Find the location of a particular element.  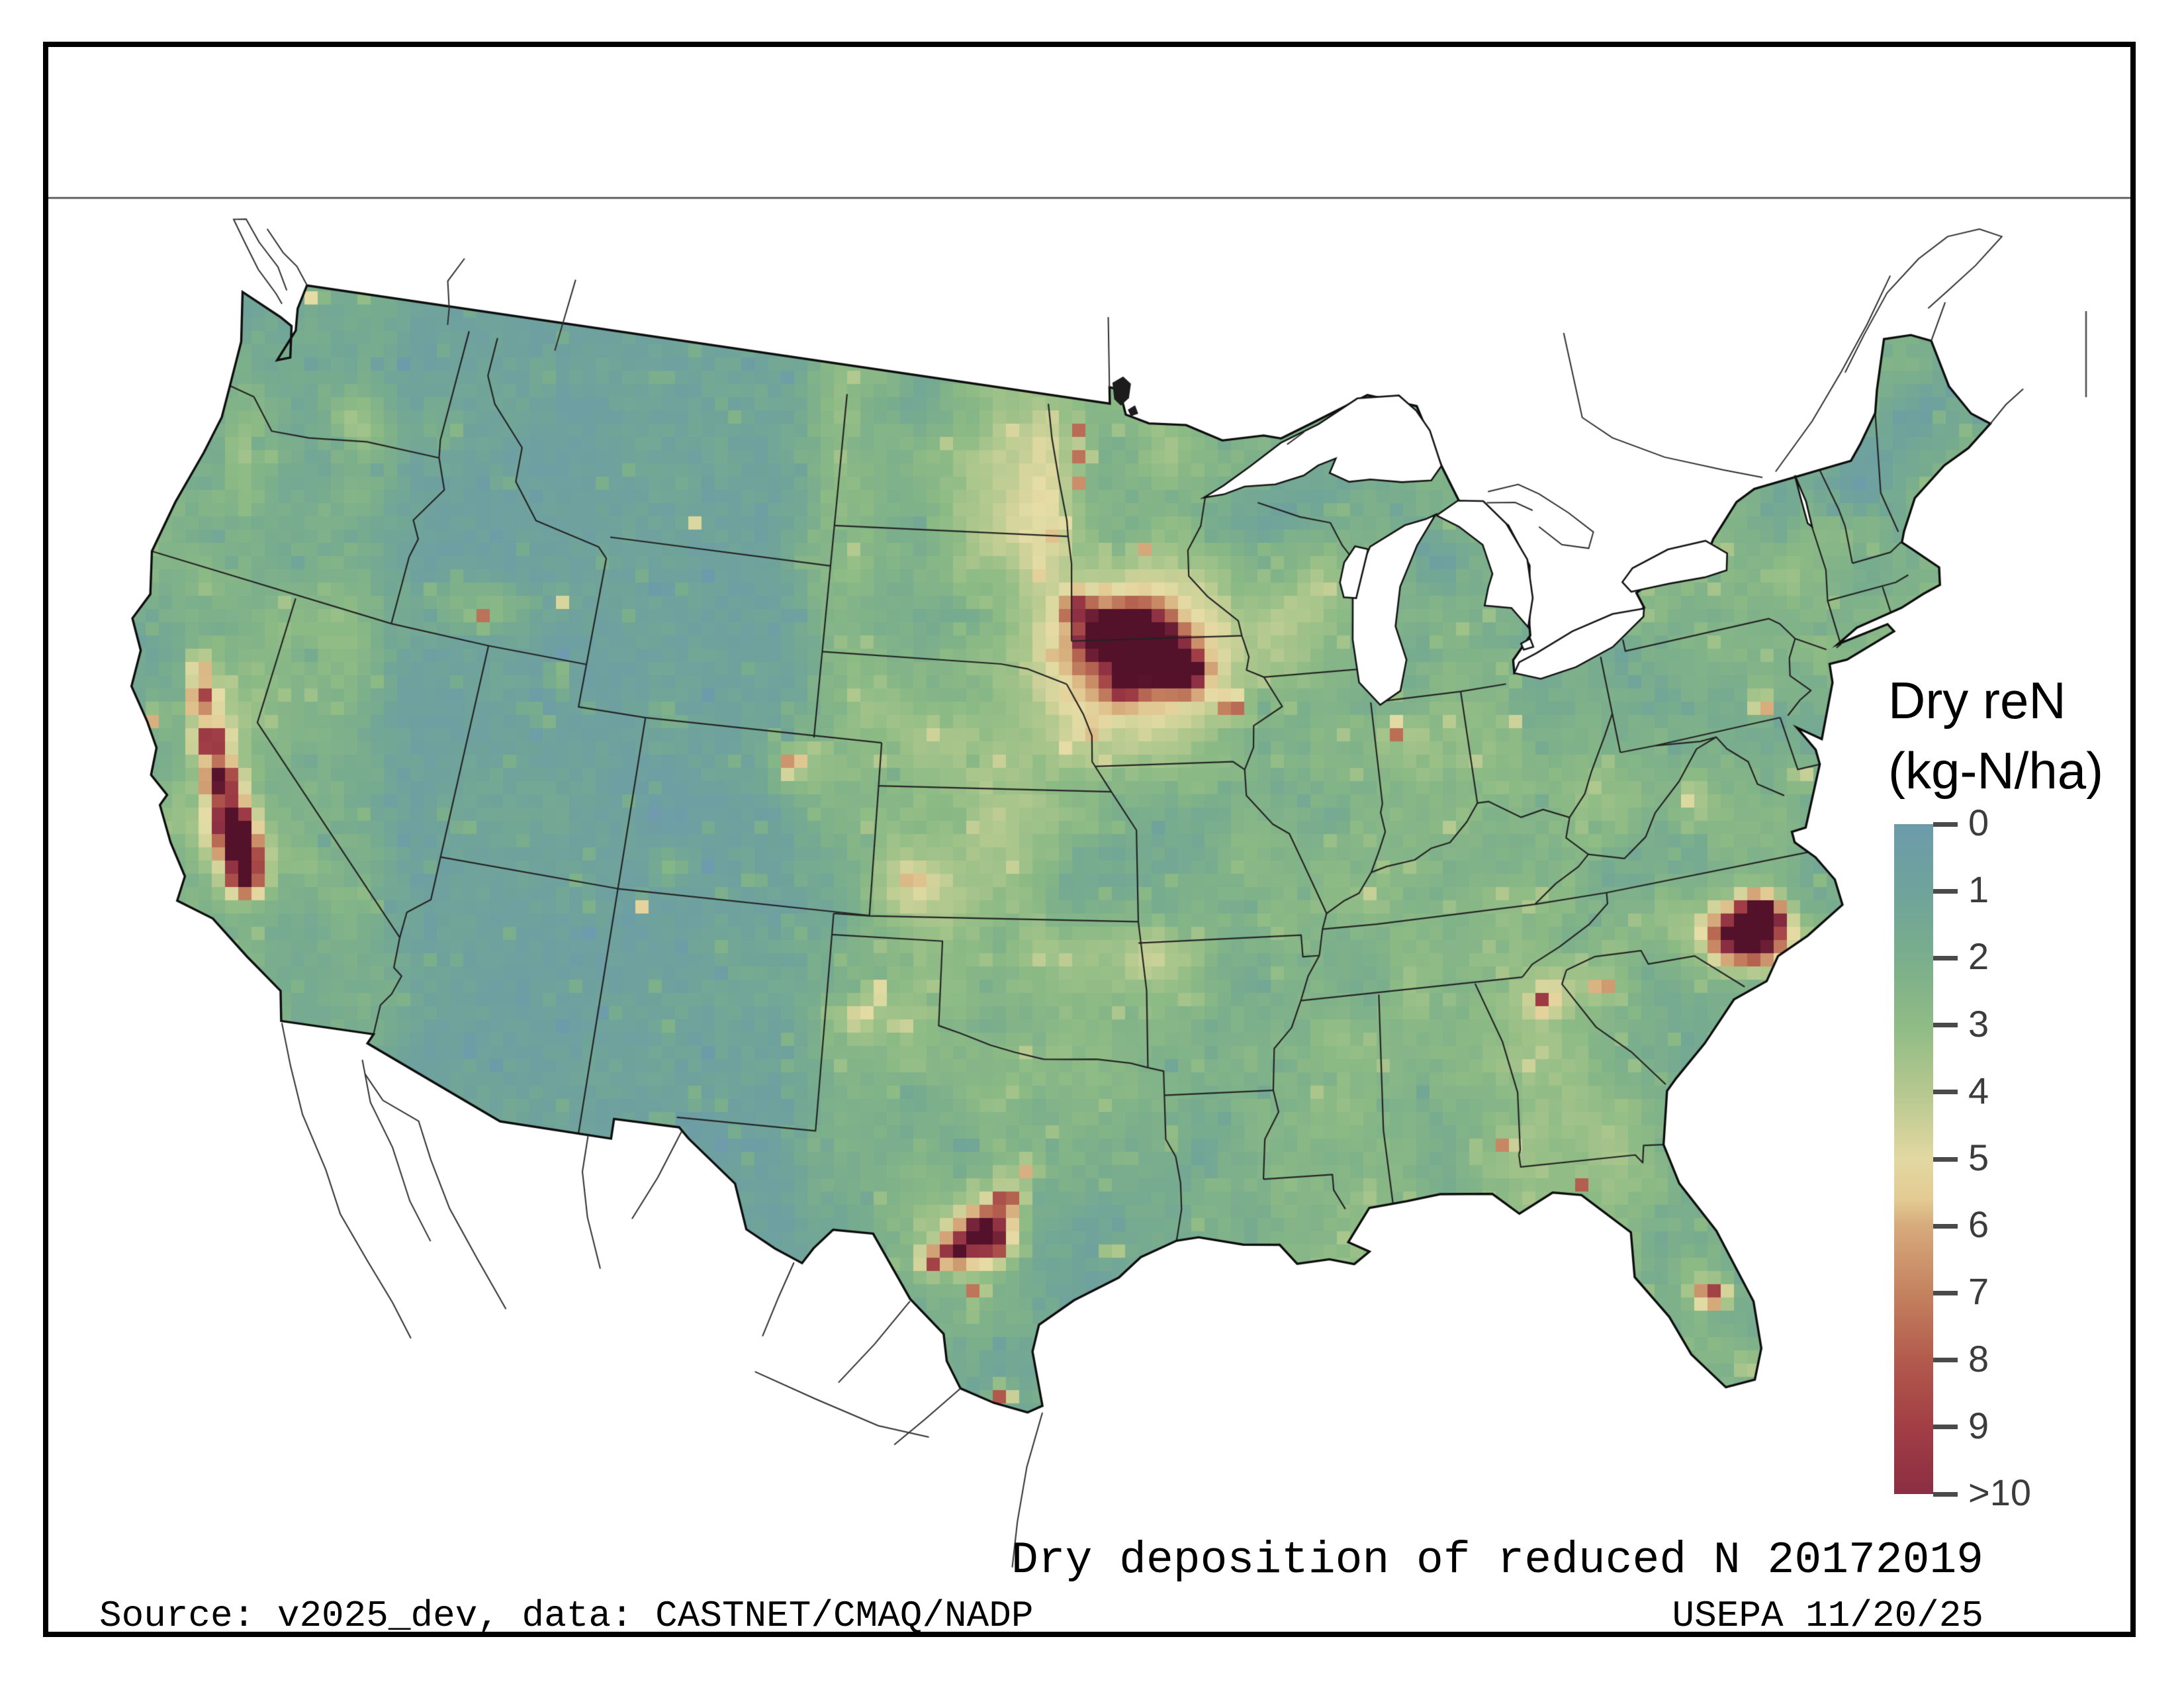

legend-tick-label: 5 is located at coordinates (1979, 1157).